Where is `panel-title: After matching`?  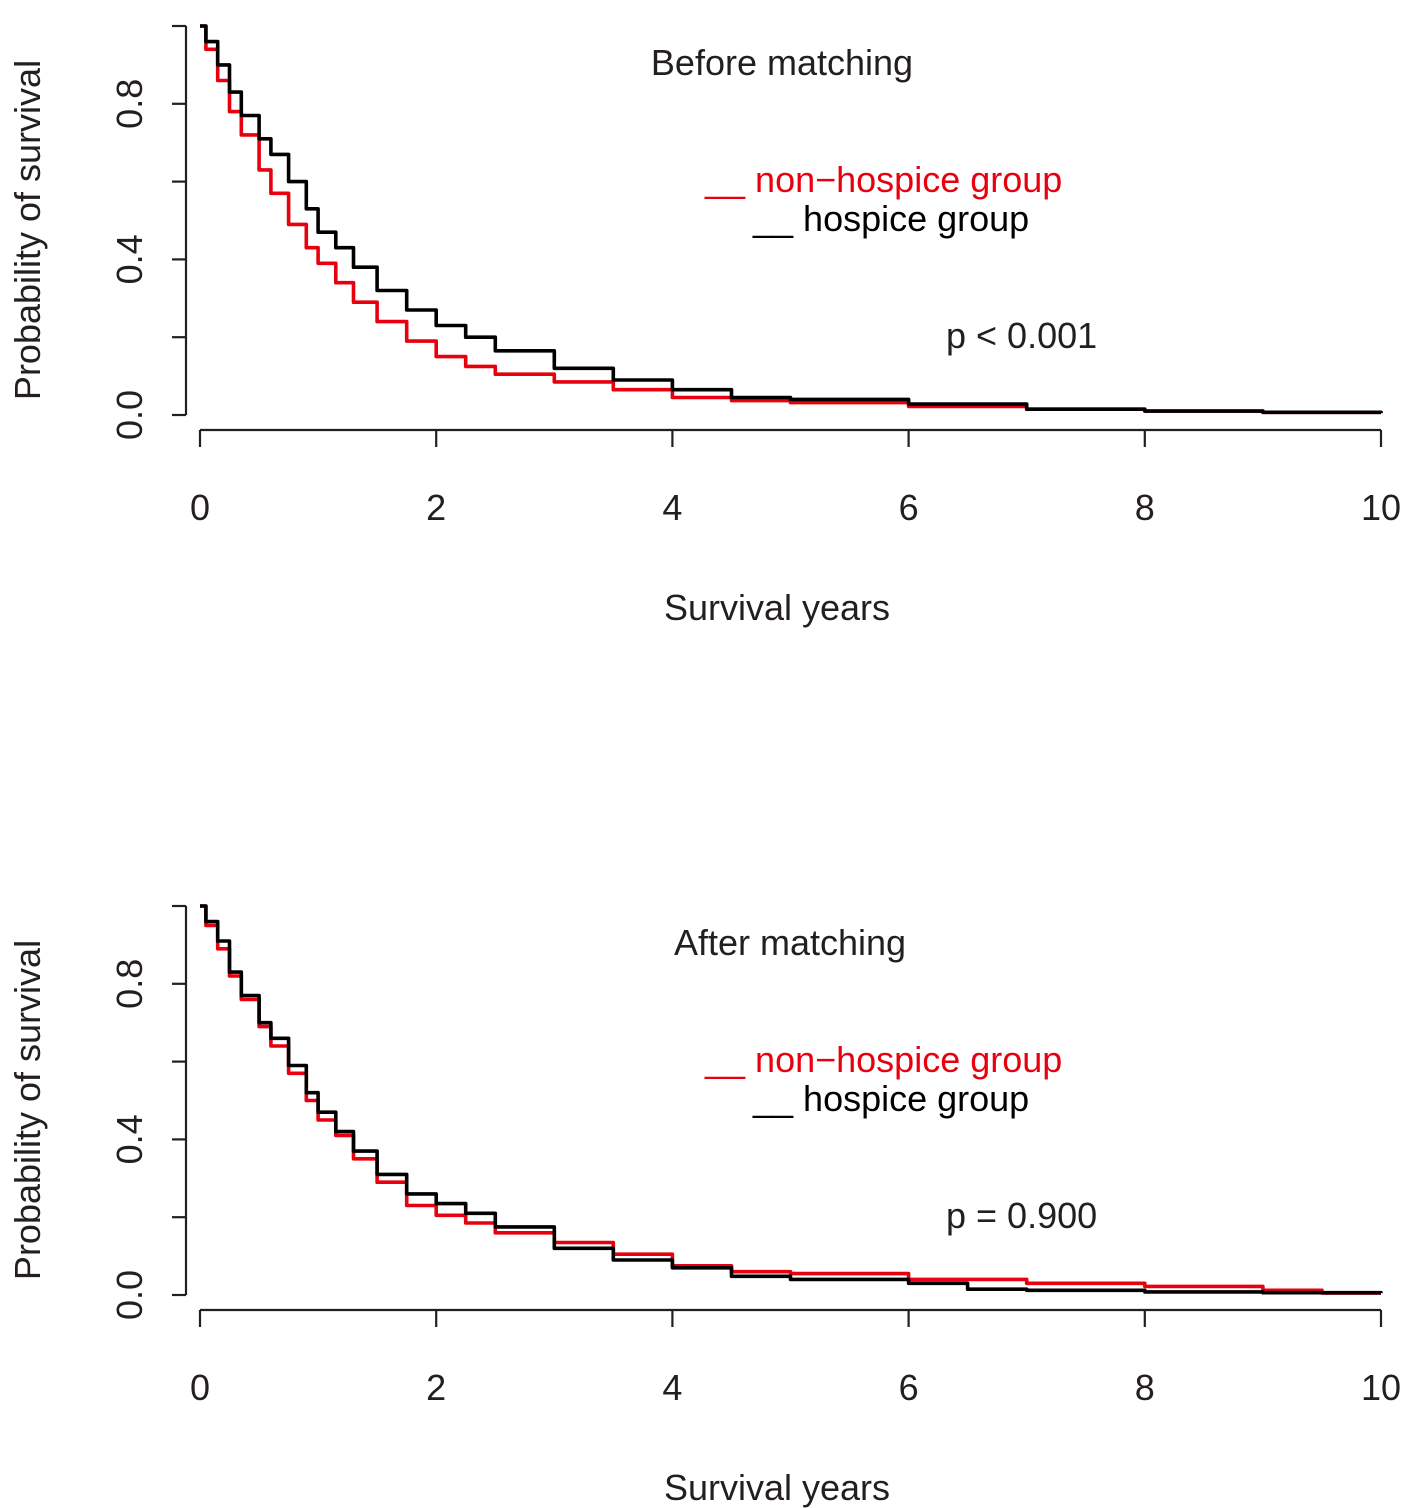 panel-title: After matching is located at coordinates (790, 942).